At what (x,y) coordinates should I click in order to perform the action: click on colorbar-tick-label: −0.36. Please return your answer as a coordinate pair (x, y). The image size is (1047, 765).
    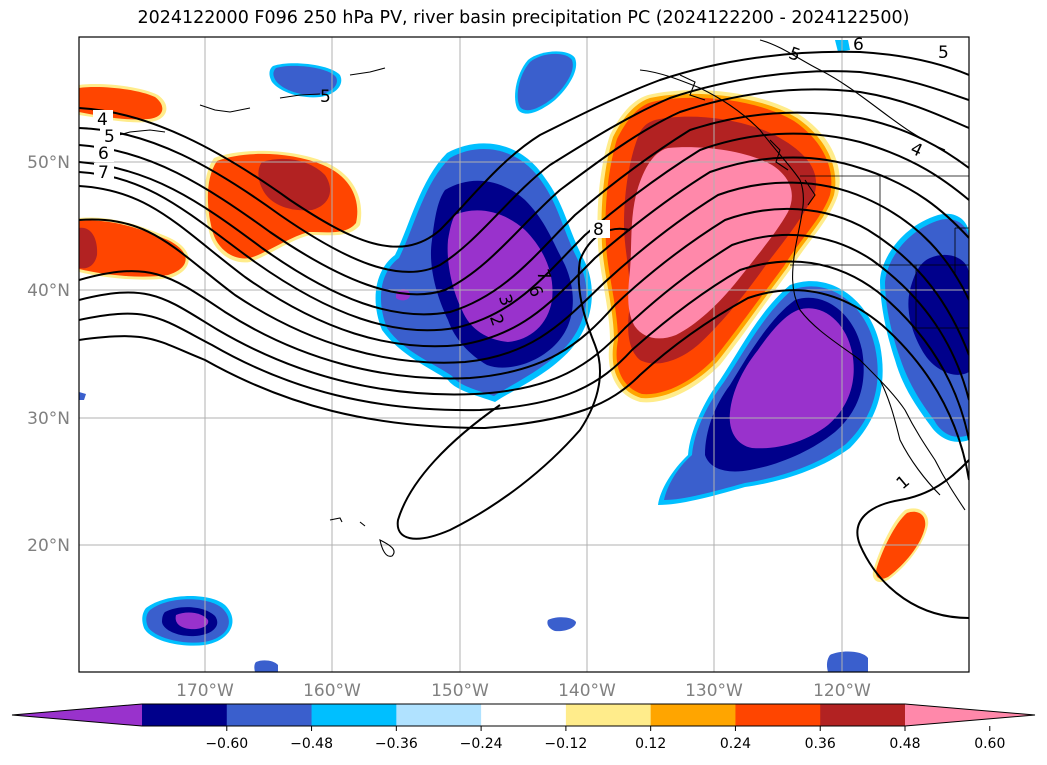
    Looking at the image, I should click on (396, 744).